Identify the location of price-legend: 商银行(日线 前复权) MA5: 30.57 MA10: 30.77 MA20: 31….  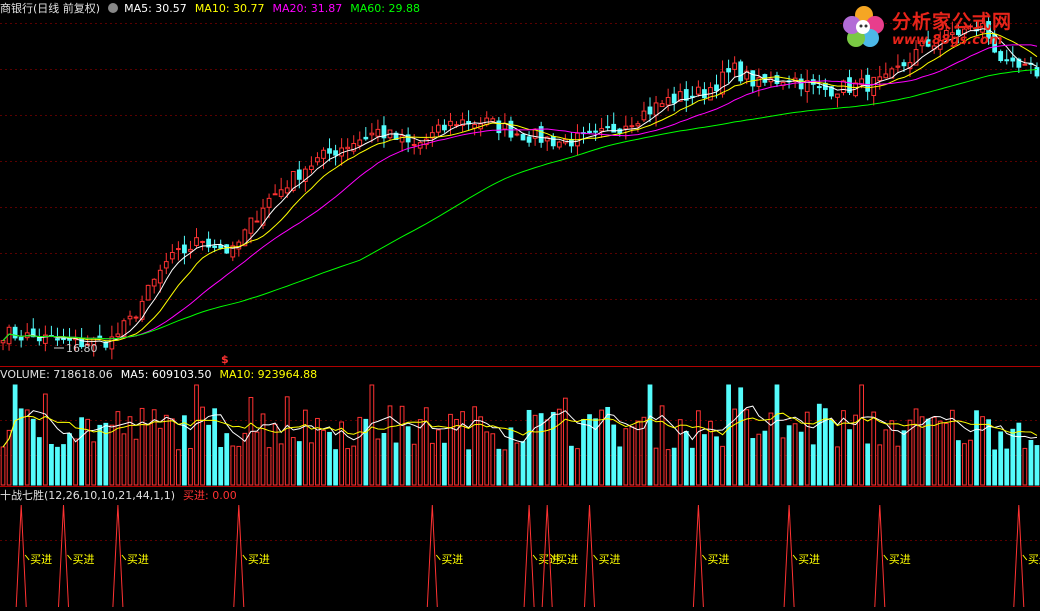
(214, 9).